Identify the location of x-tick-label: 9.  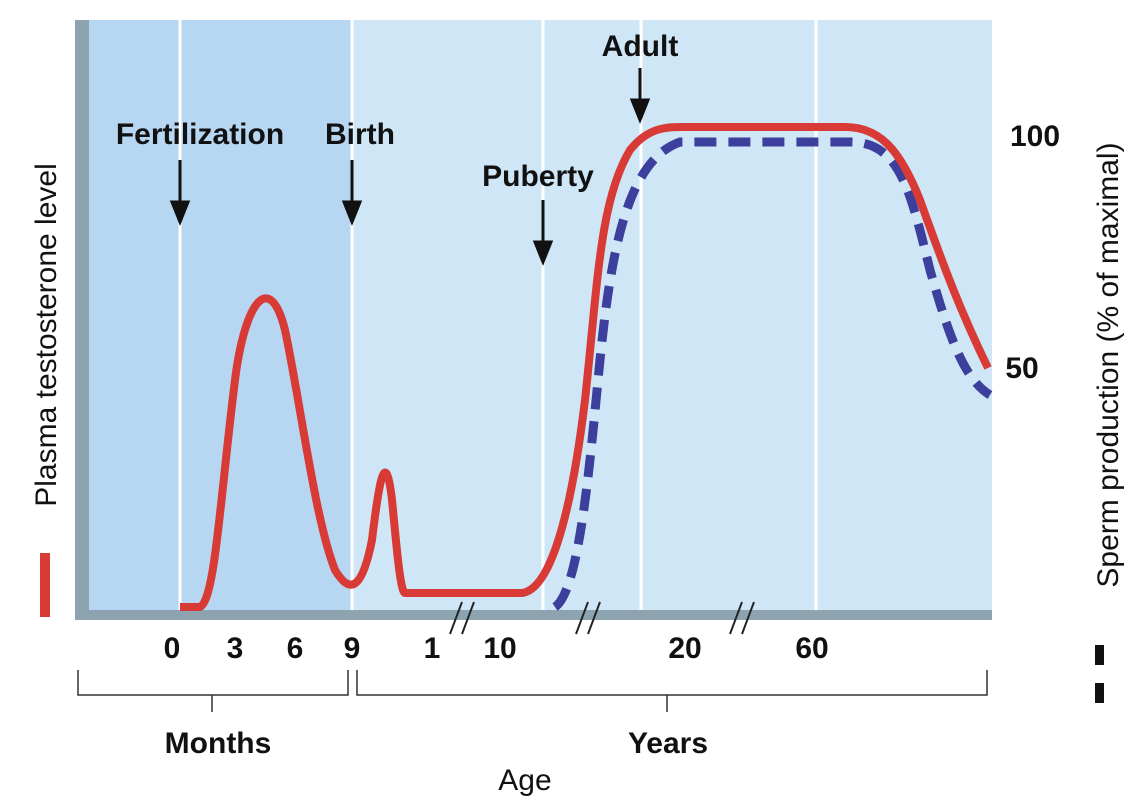
(352, 648).